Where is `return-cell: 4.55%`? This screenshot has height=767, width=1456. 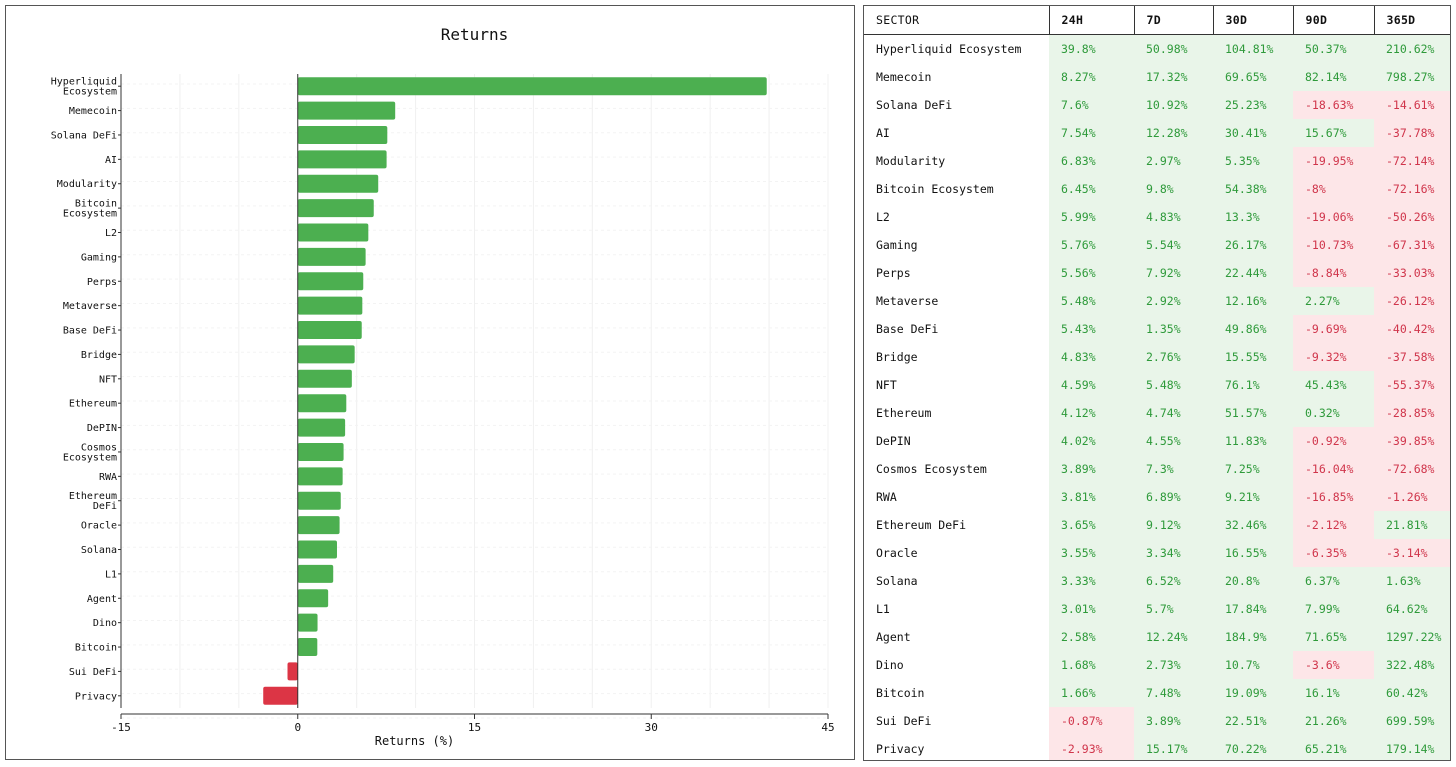
return-cell: 4.55% is located at coordinates (1173, 441).